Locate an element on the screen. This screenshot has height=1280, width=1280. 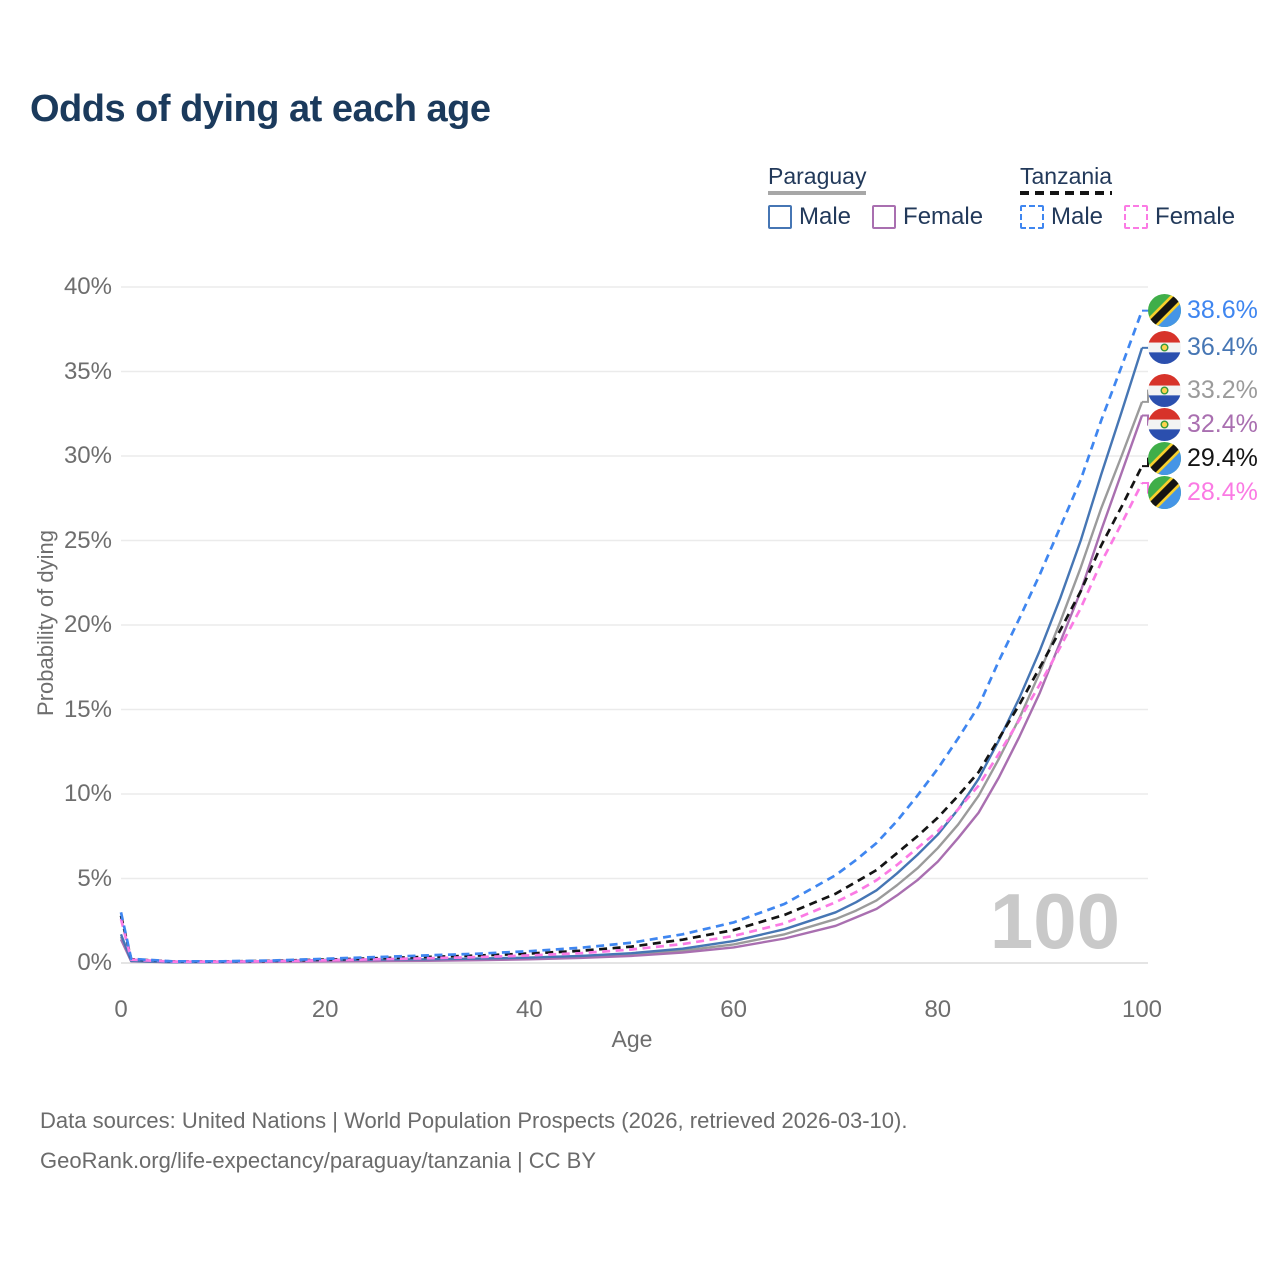
x-tick-label: 60 is located at coordinates (733, 1009).